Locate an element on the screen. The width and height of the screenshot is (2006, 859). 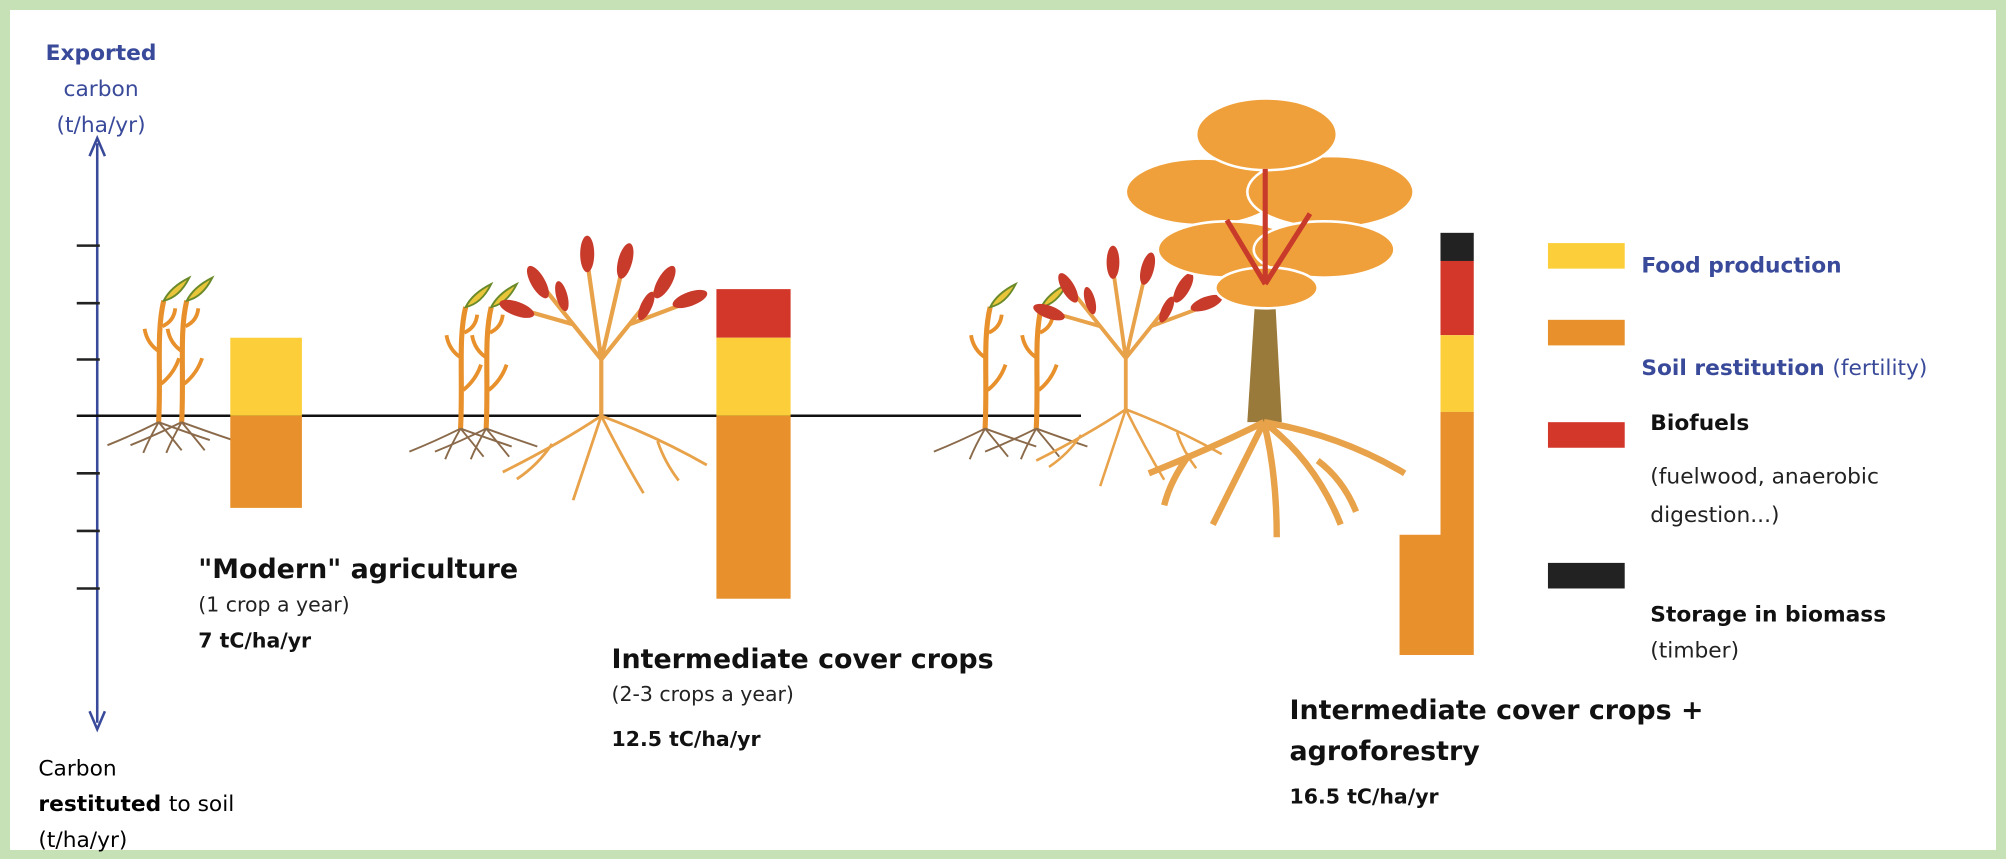
legend-label: Storage in biomass is located at coordinates (1768, 615).